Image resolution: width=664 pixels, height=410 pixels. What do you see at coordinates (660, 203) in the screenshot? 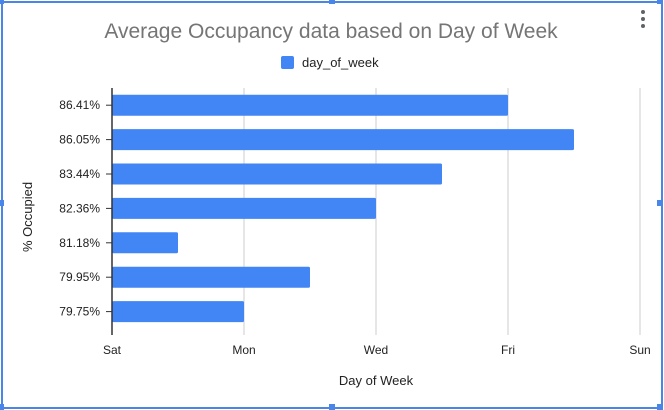
I see `resize-handle-middle-right` at bounding box center [660, 203].